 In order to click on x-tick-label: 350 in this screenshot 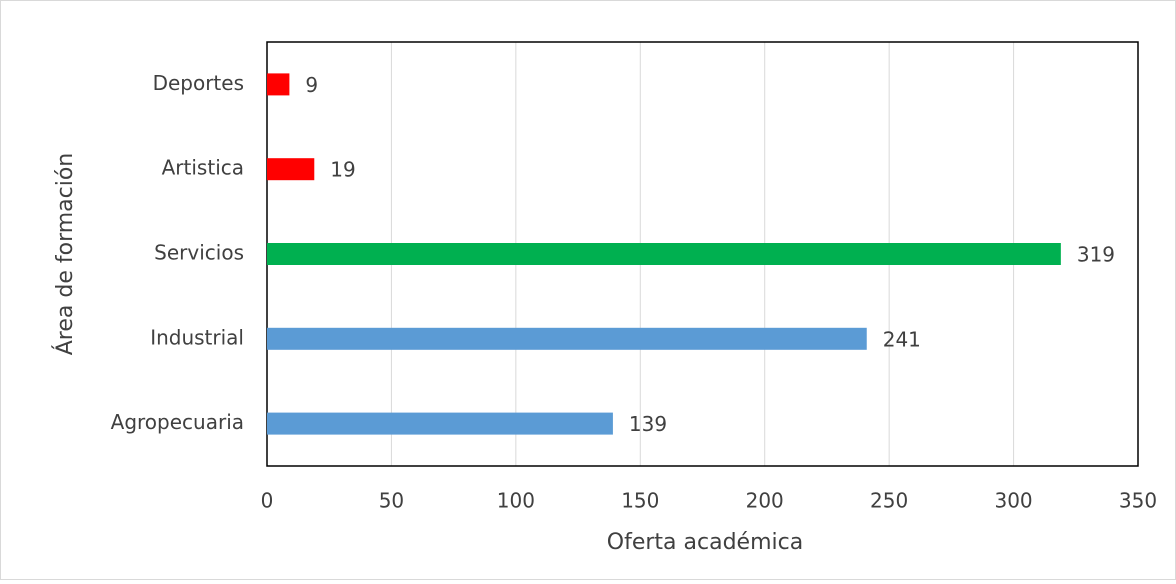, I will do `click(1138, 501)`.